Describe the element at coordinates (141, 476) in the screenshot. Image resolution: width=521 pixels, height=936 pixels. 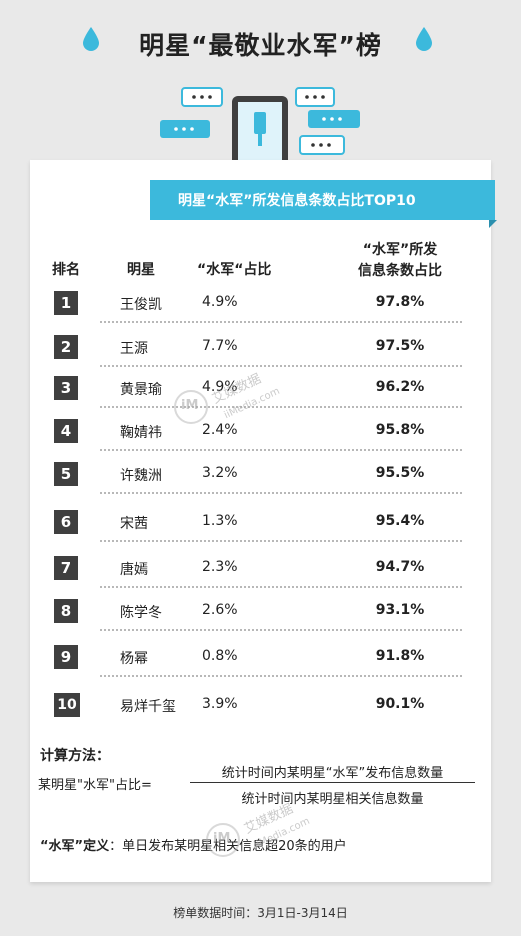
I see `star-name: 许魏洲` at that location.